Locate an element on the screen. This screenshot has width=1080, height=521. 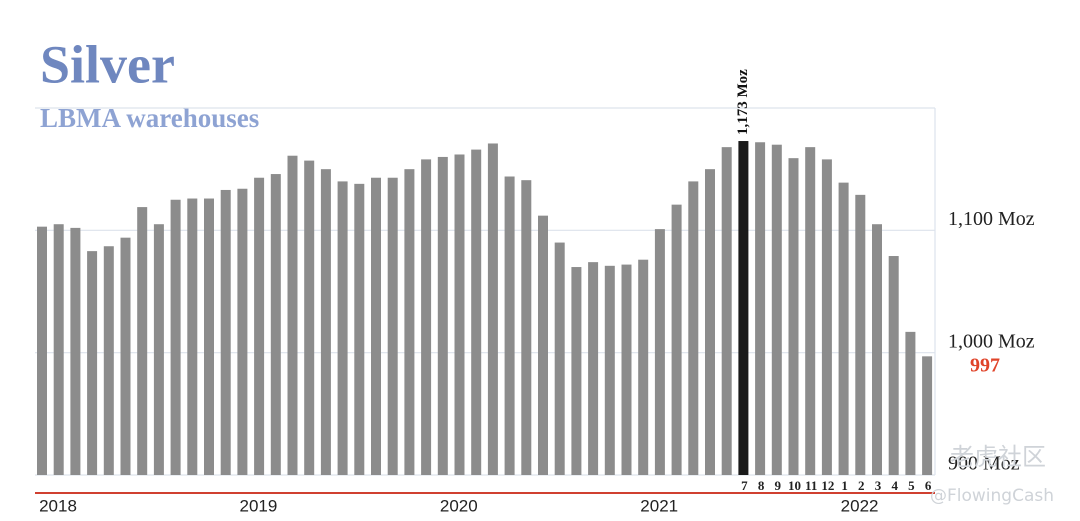
y-tick-label: 900 Moz is located at coordinates (984, 464).